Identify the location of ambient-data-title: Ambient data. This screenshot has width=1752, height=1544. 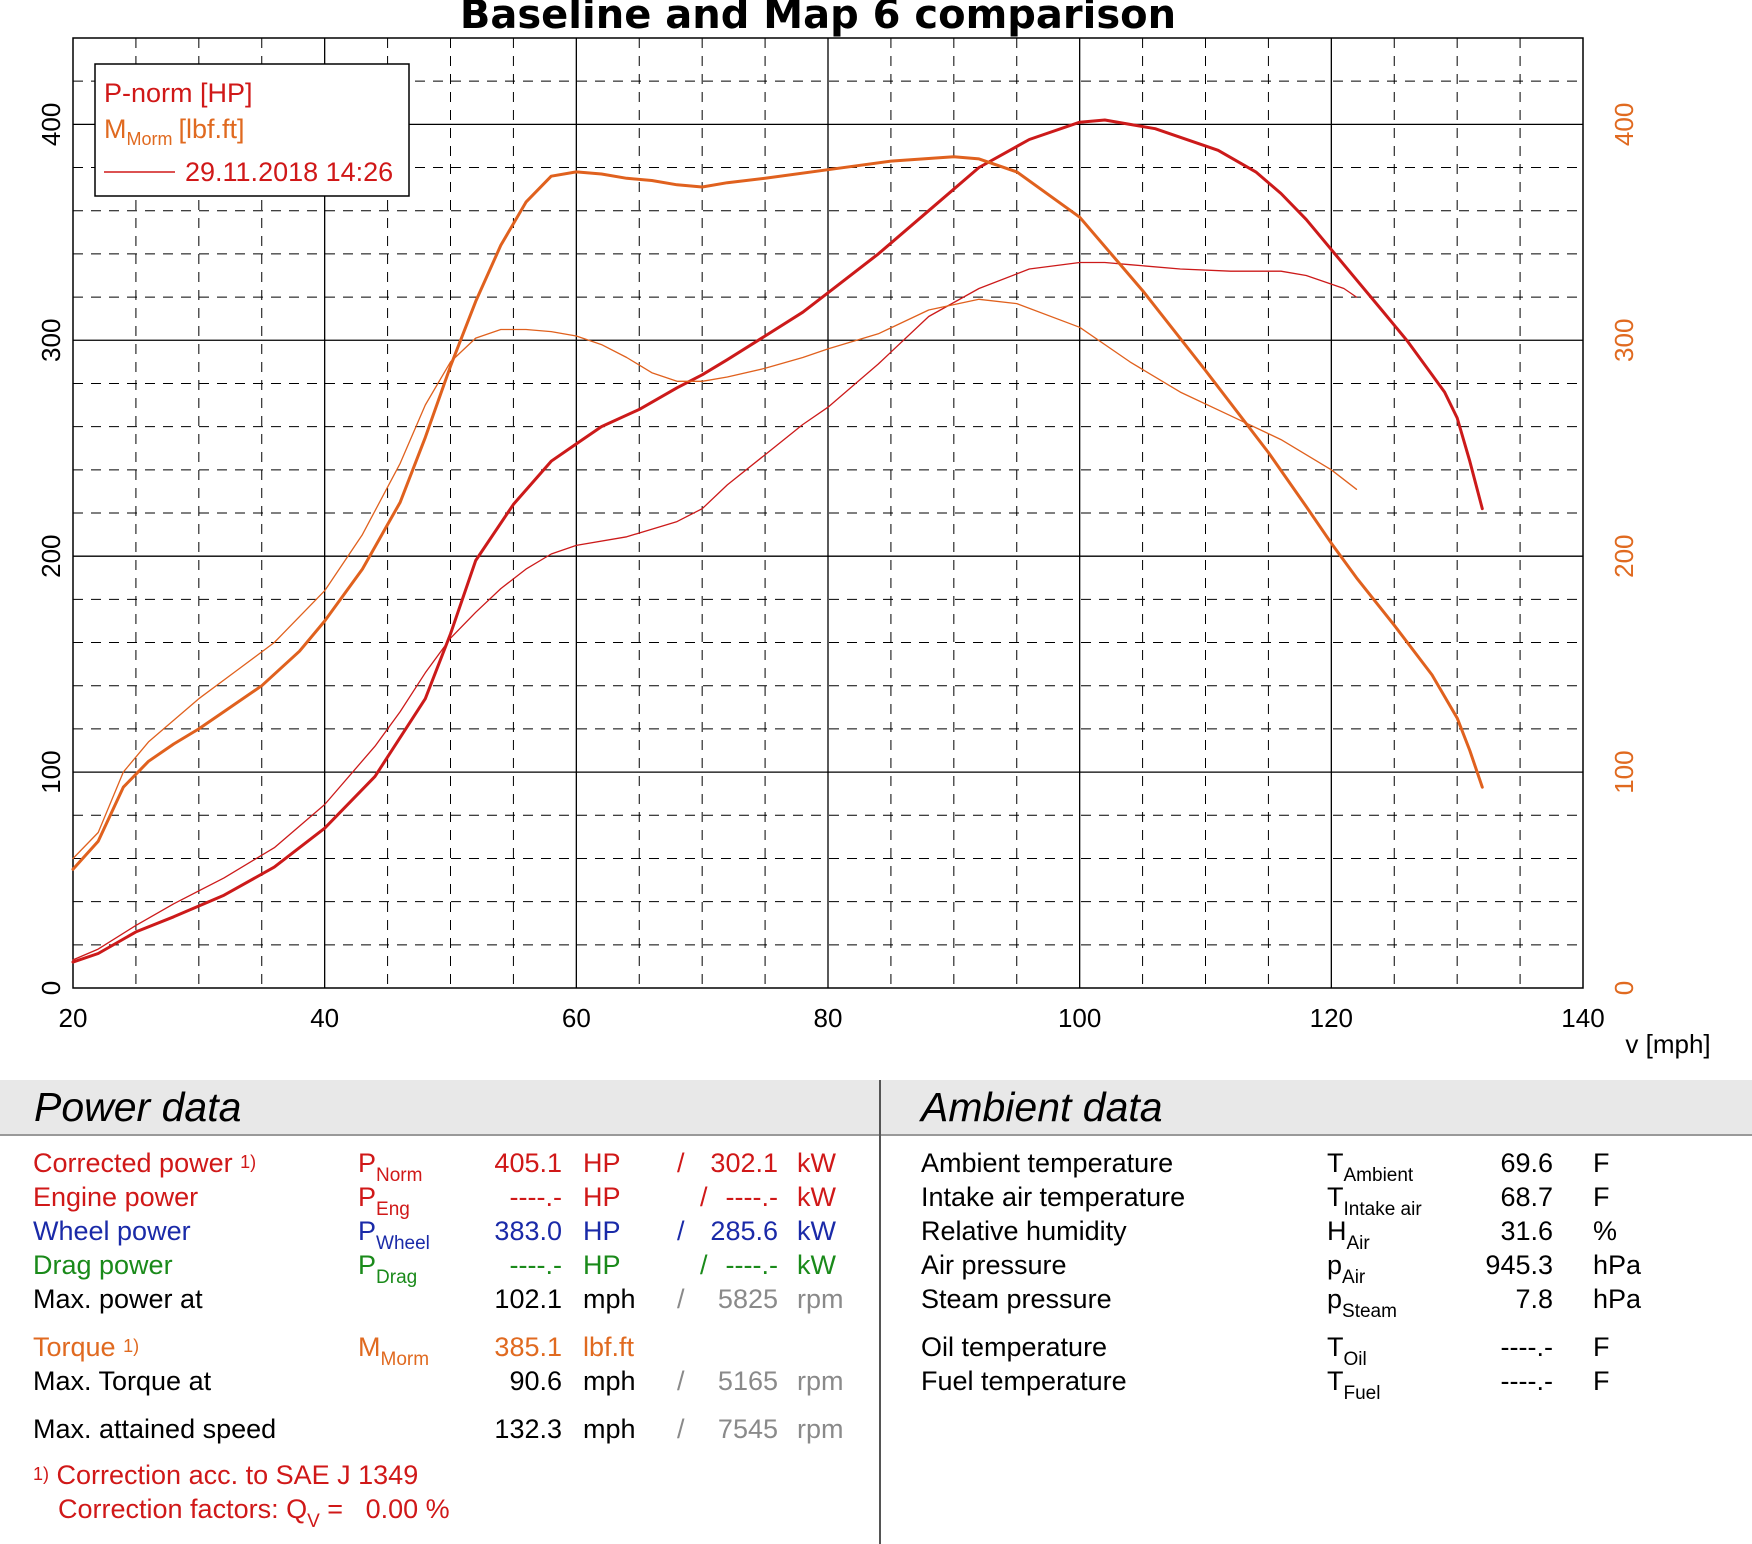
(1042, 1107).